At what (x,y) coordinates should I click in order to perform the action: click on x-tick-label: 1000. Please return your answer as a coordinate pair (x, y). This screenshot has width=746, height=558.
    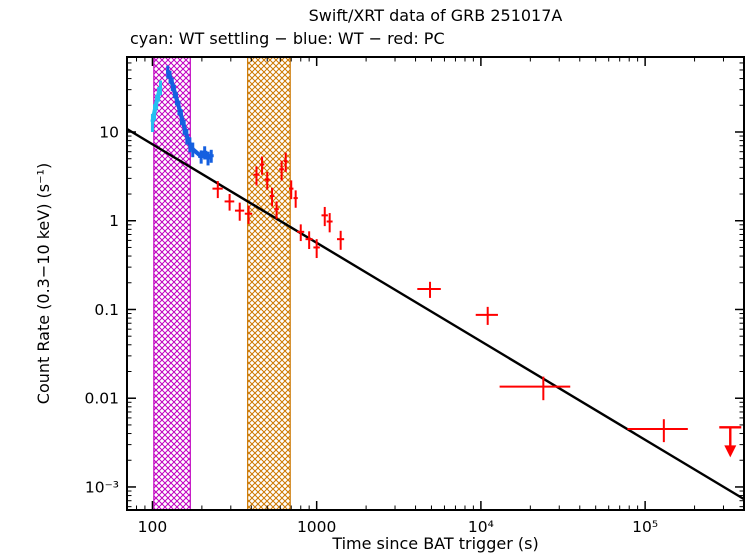
    Looking at the image, I should click on (316, 527).